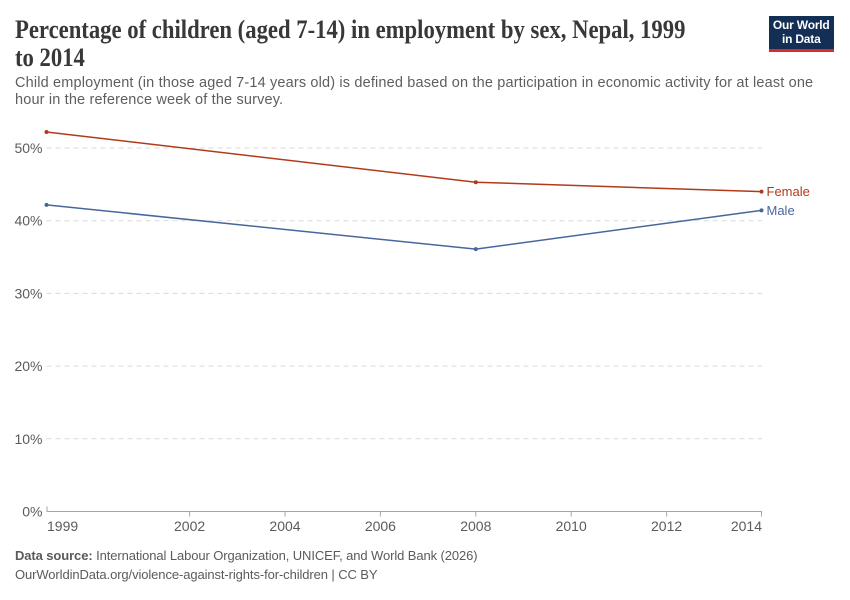 The height and width of the screenshot is (600, 850). What do you see at coordinates (28, 293) in the screenshot?
I see `svg-text: 30%` at bounding box center [28, 293].